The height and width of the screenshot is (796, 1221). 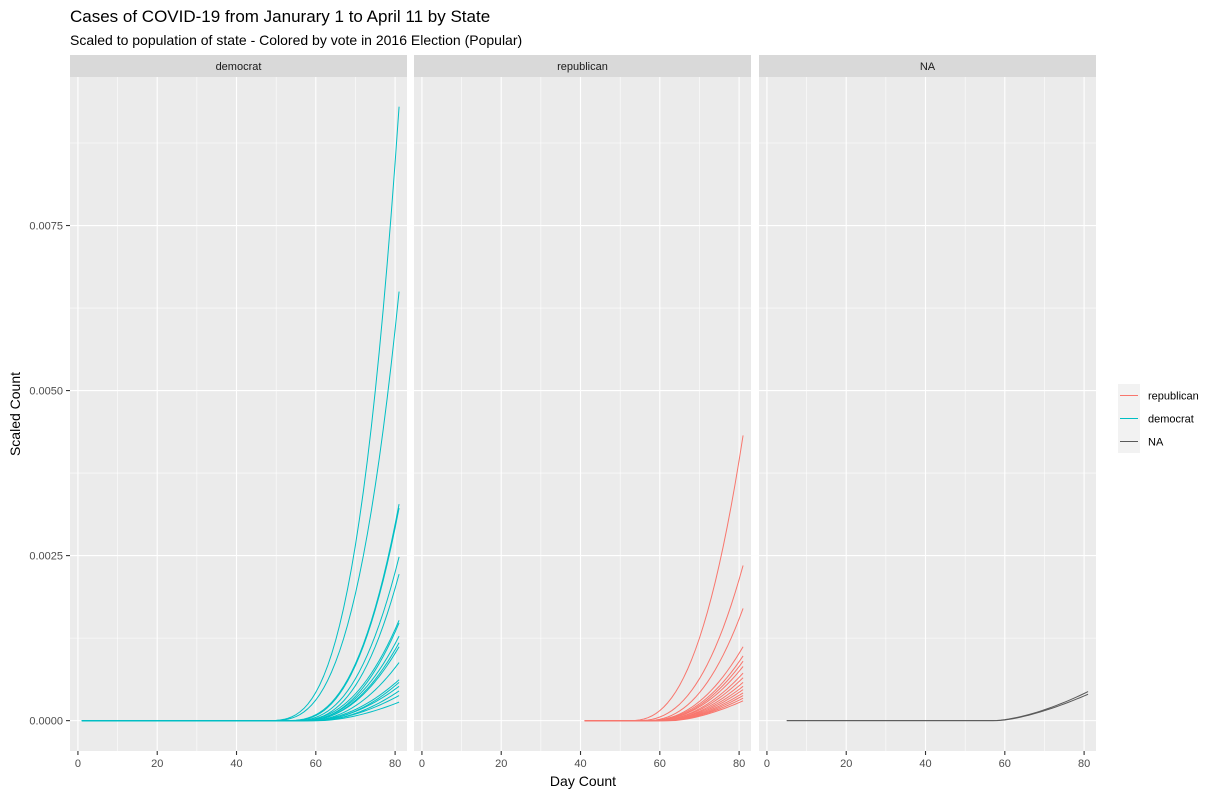 I want to click on facet-strip-label: democrat, so click(x=239, y=67).